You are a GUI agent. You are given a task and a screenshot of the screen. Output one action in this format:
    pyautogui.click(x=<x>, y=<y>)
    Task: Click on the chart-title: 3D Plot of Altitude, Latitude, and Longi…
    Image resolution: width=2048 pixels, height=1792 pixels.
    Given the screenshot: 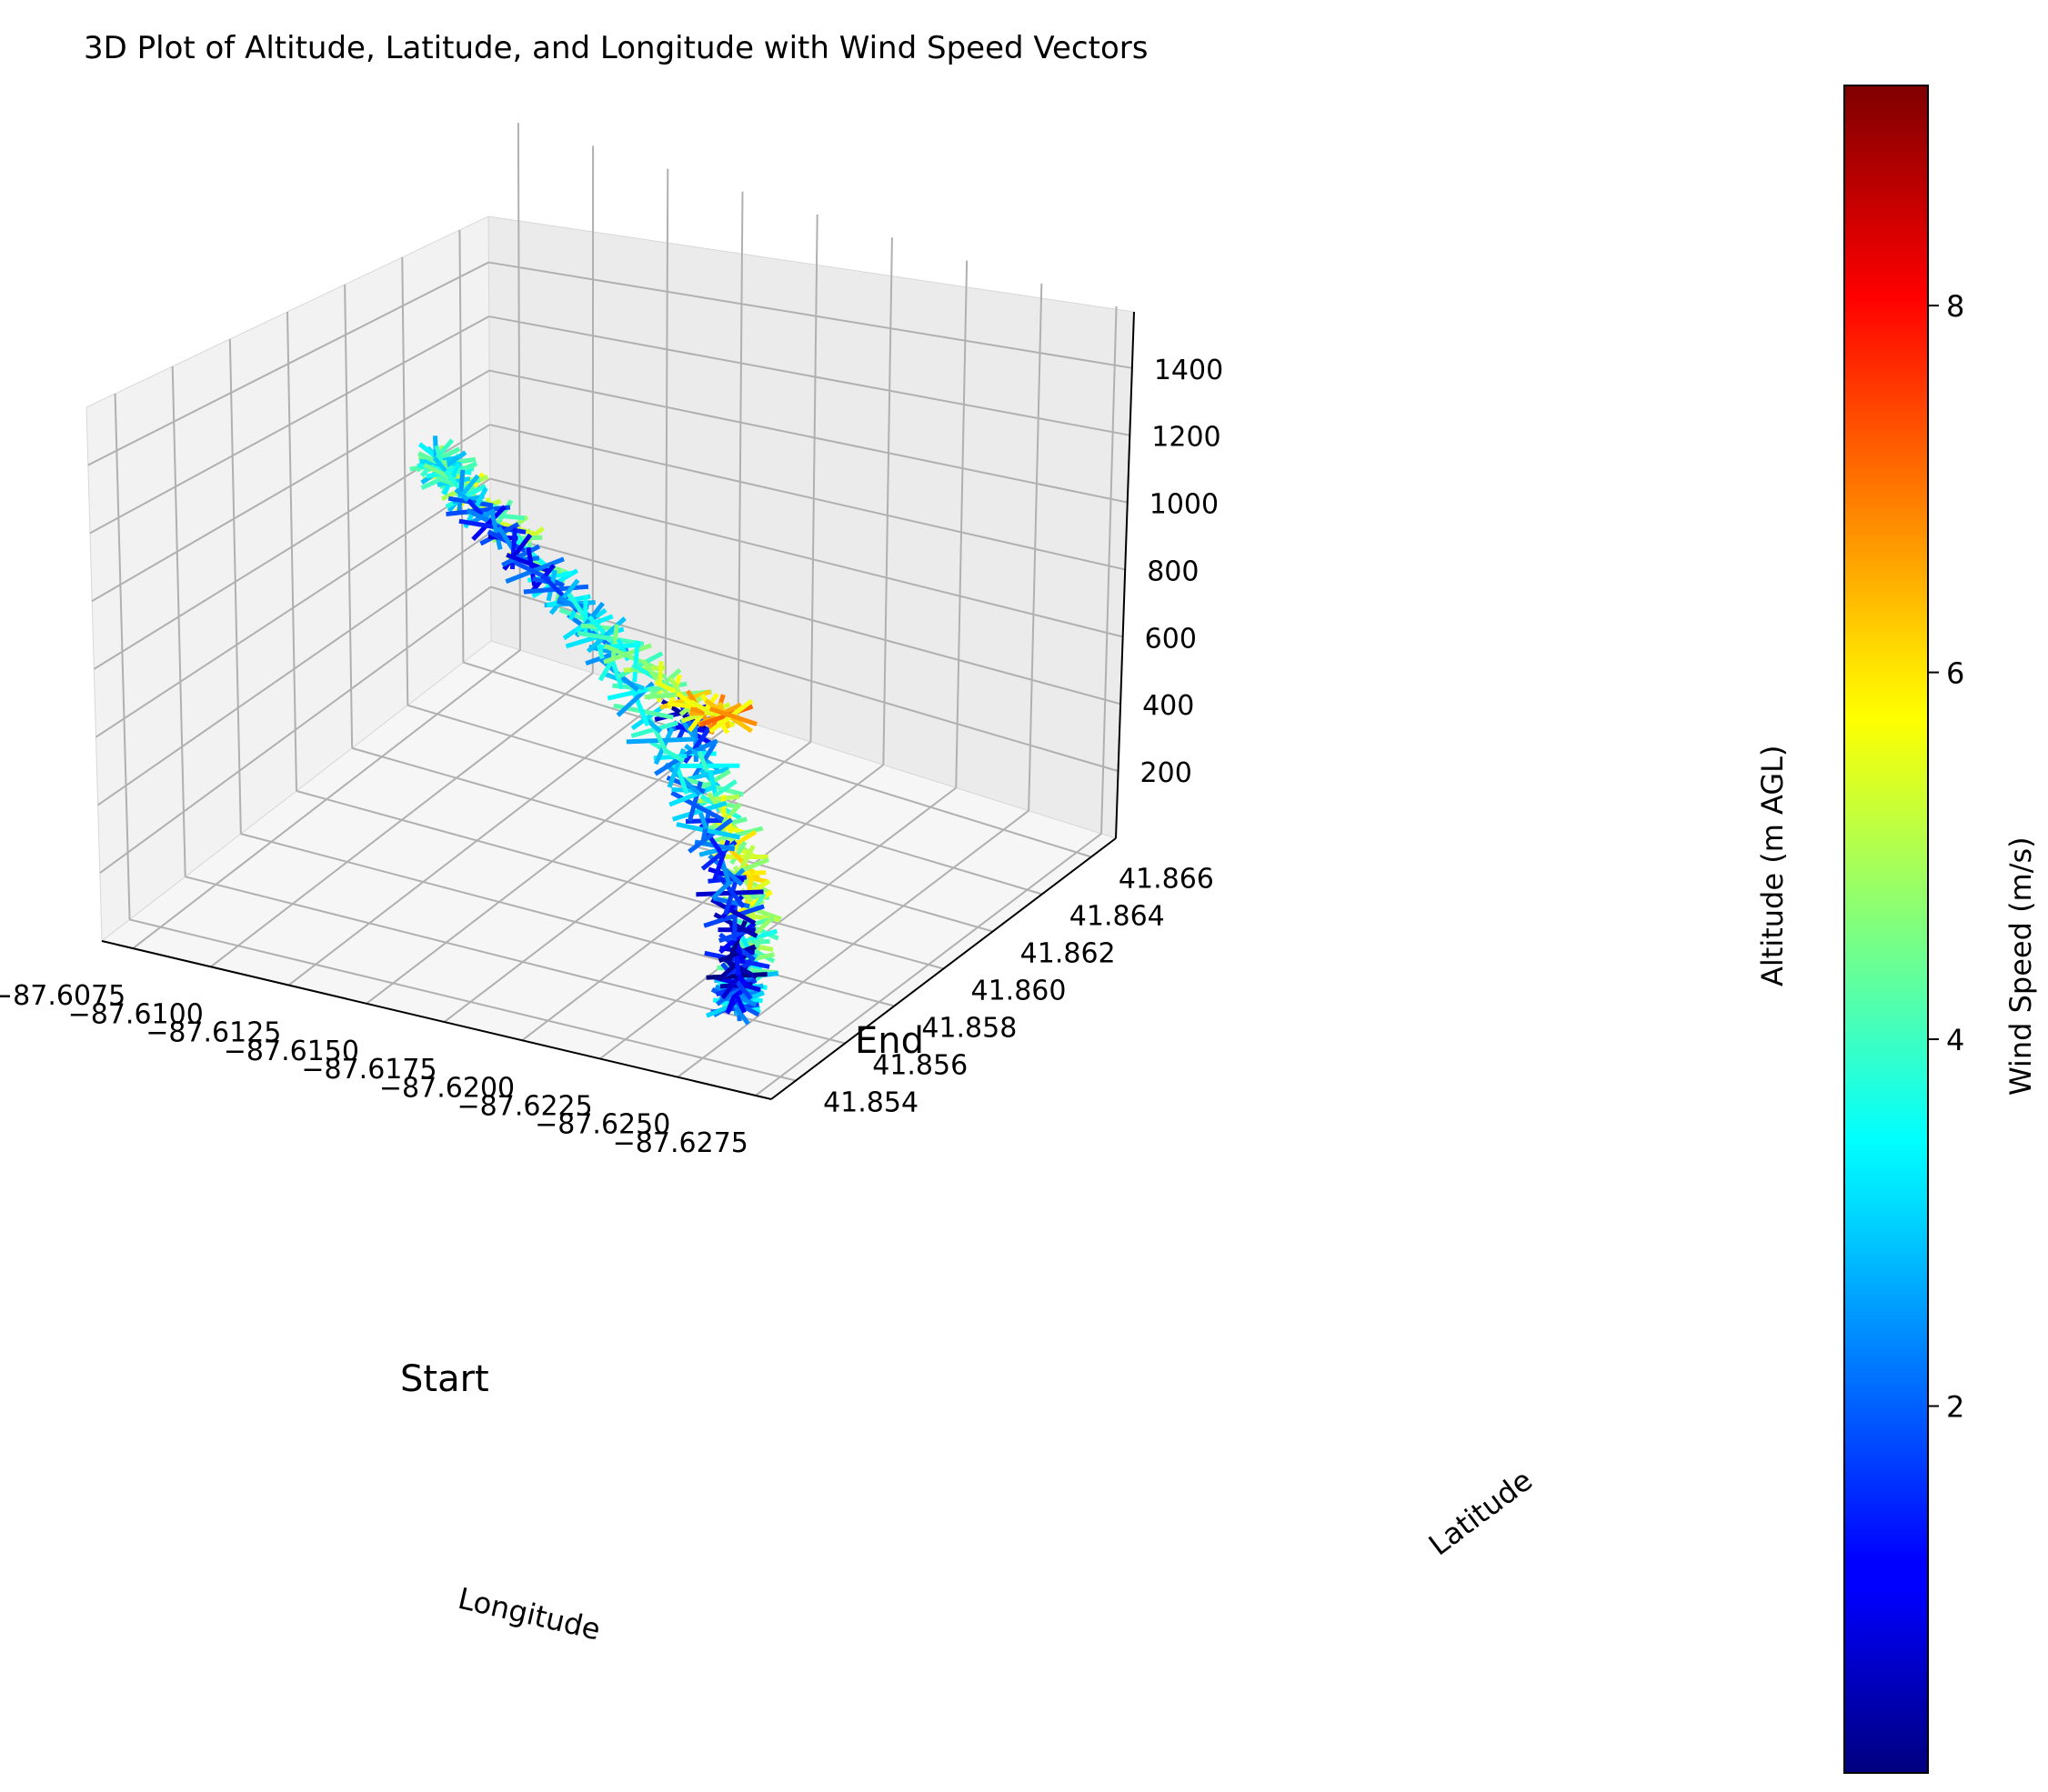 What is the action you would take?
    pyautogui.click(x=616, y=48)
    